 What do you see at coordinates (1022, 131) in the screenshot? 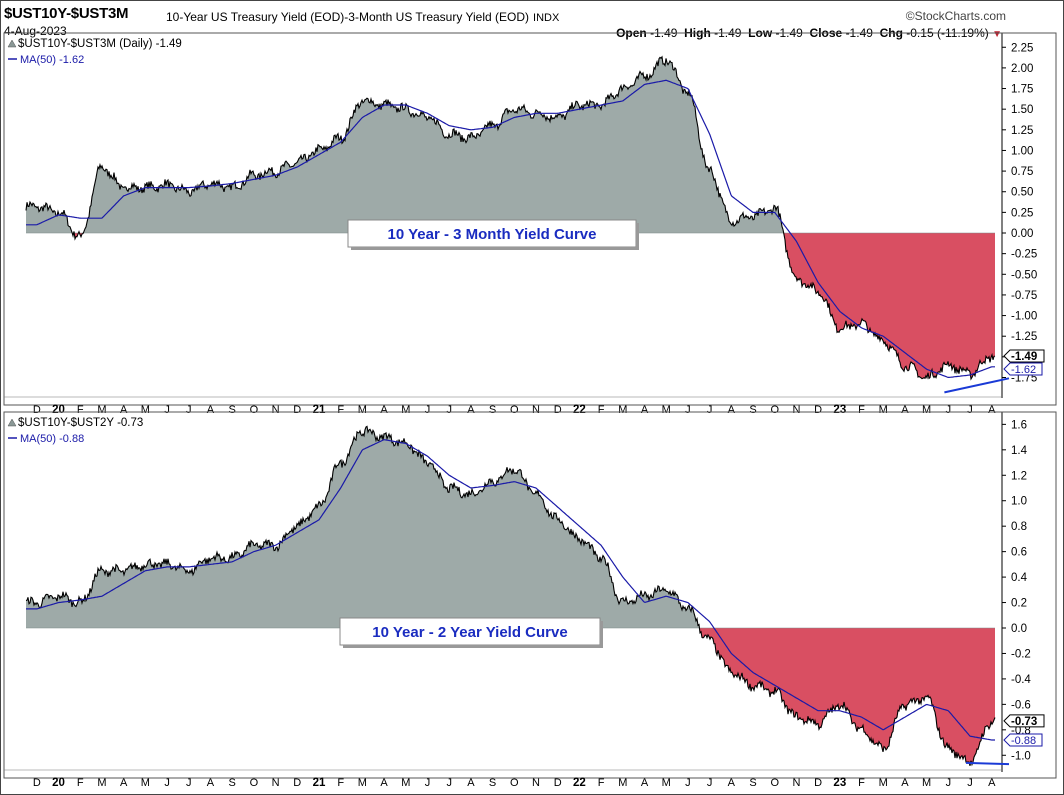
I see `y-tick-label: 1.25` at bounding box center [1022, 131].